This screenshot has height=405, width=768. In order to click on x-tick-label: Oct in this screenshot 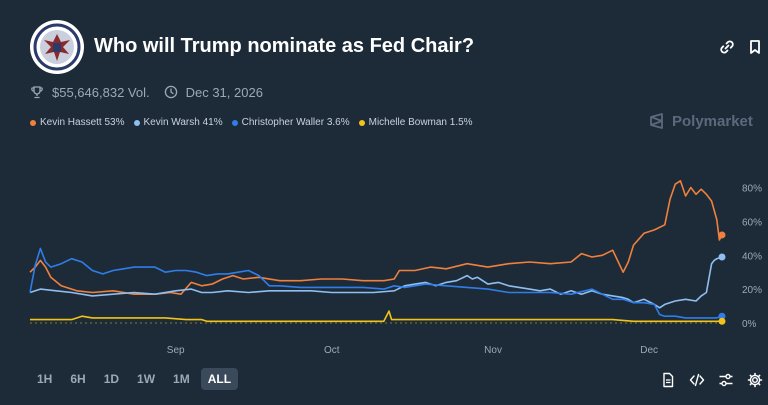, I will do `click(332, 350)`.